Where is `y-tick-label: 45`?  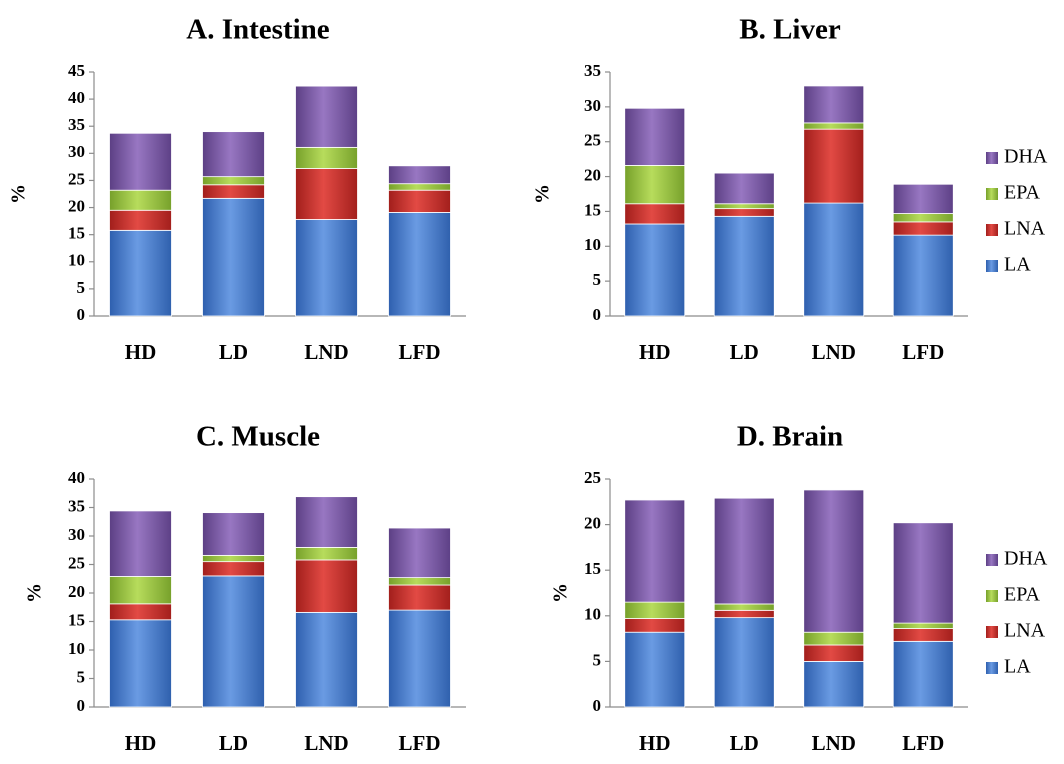 y-tick-label: 45 is located at coordinates (76, 70).